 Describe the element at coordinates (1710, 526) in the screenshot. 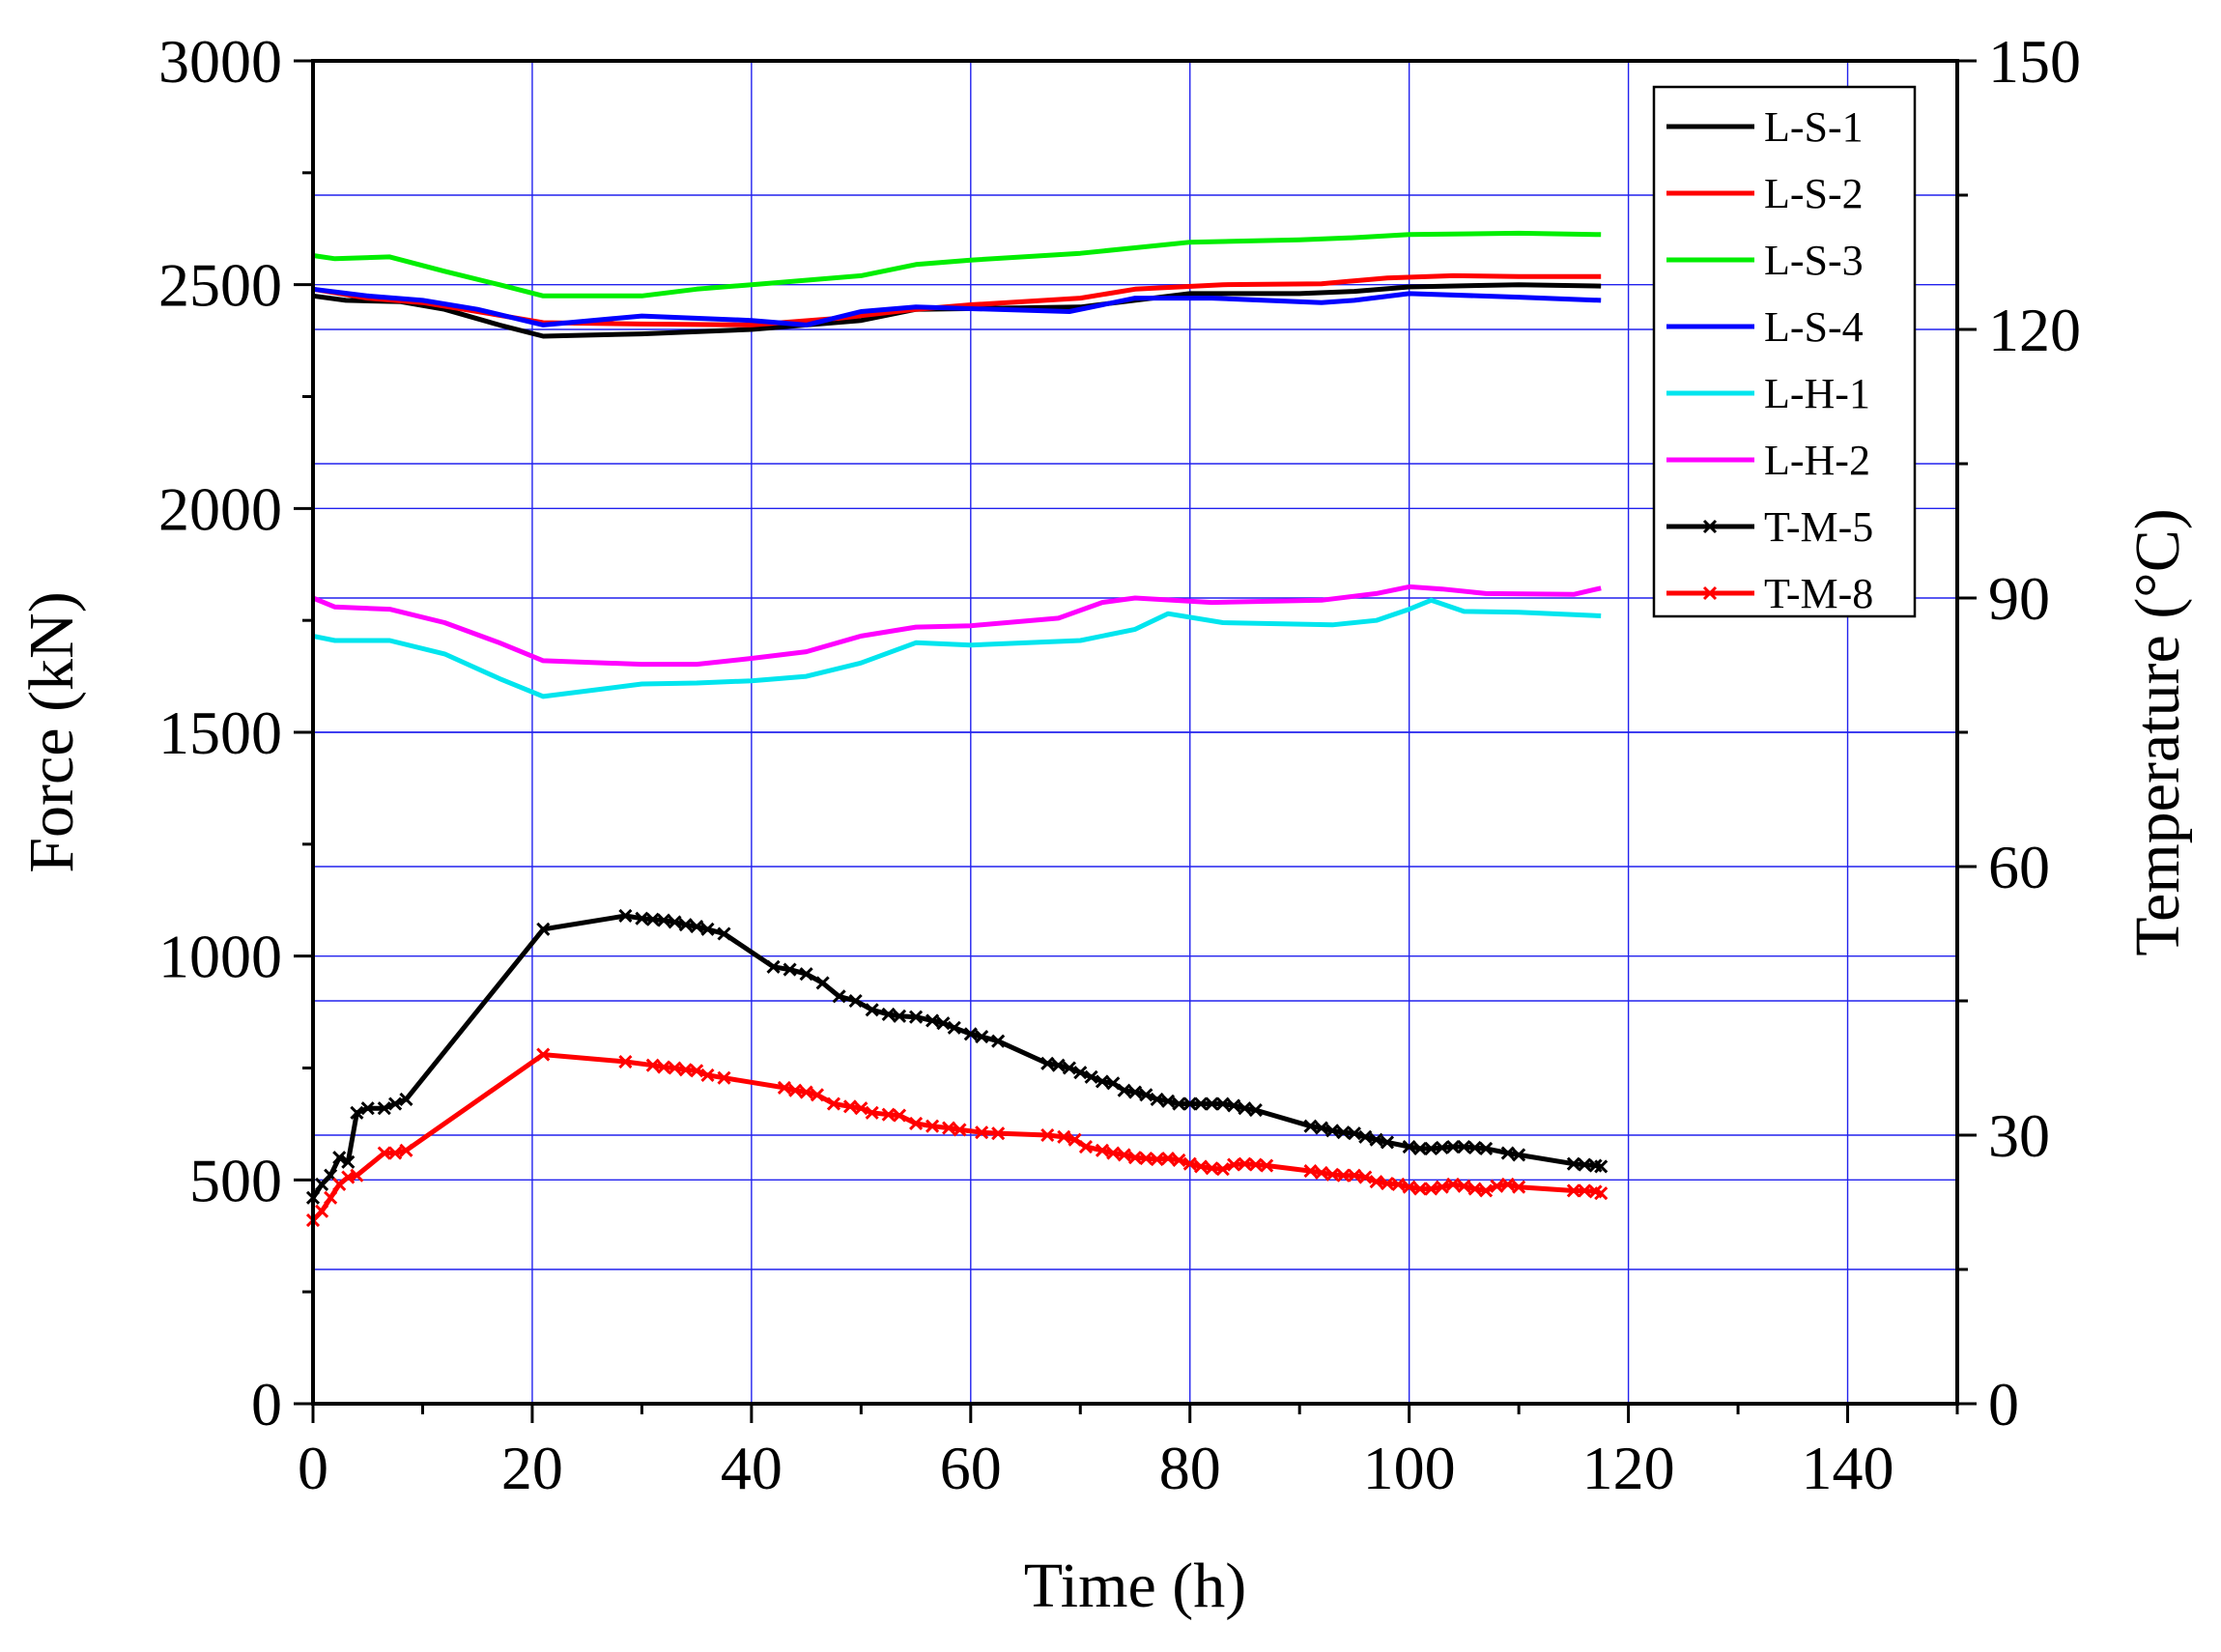

I see `legend-marker` at that location.